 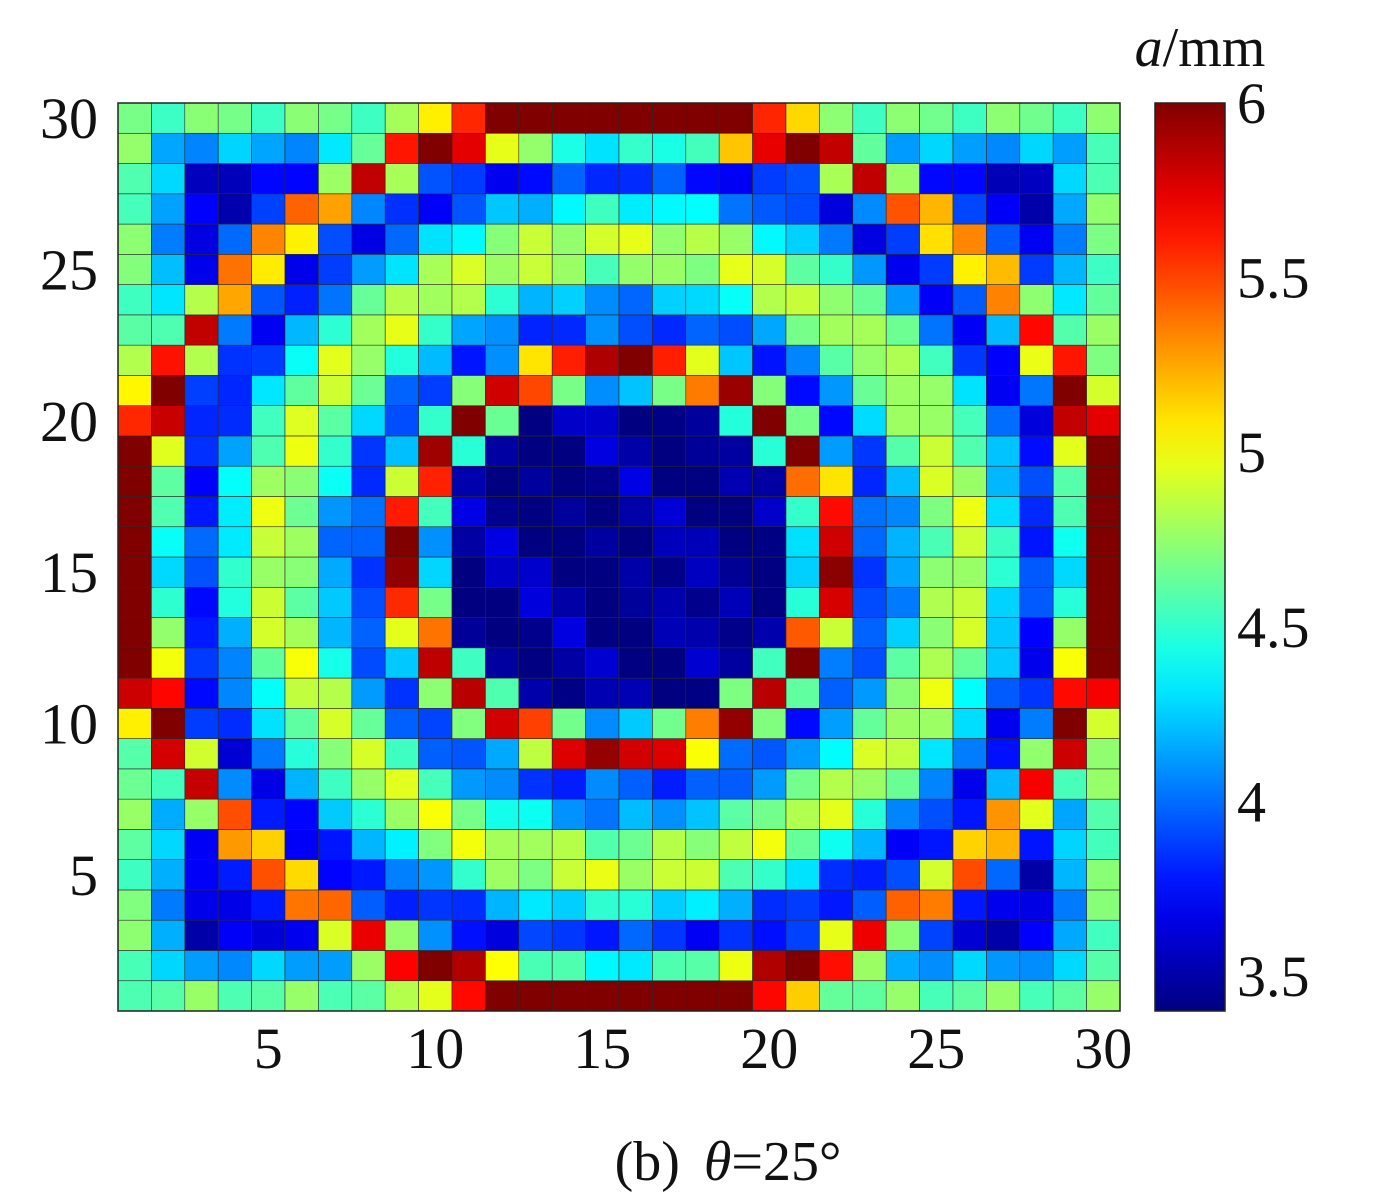 What do you see at coordinates (602, 1048) in the screenshot?
I see `x-tick-label: 15` at bounding box center [602, 1048].